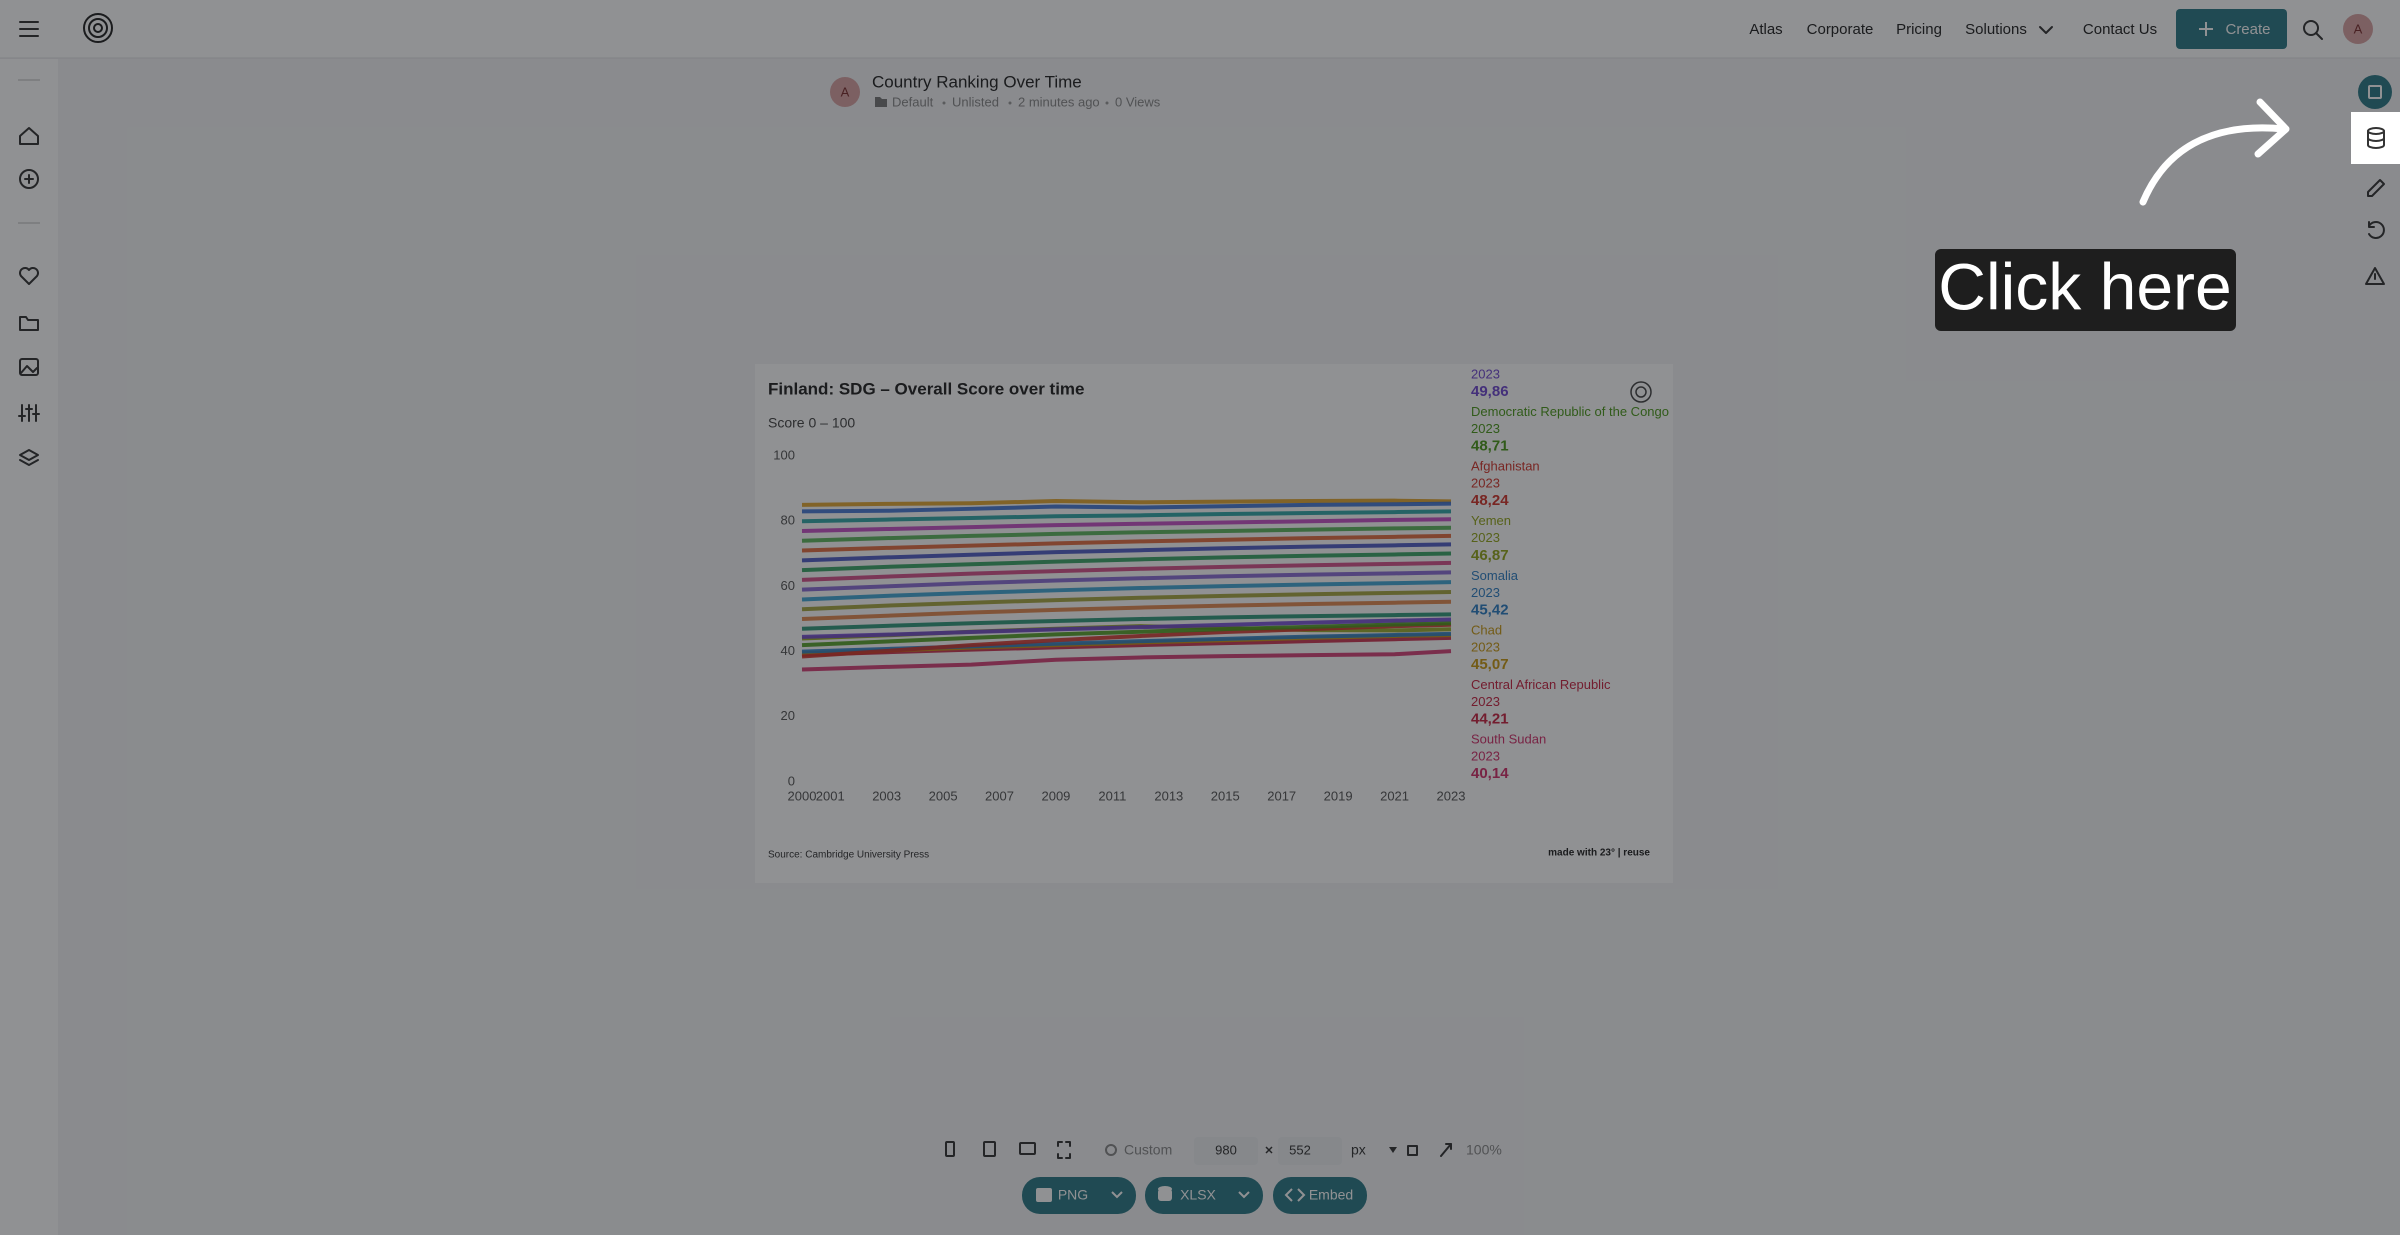 The image size is (2400, 1235). What do you see at coordinates (1599, 853) in the screenshot?
I see `chart-credit: made with 23° | reuse` at bounding box center [1599, 853].